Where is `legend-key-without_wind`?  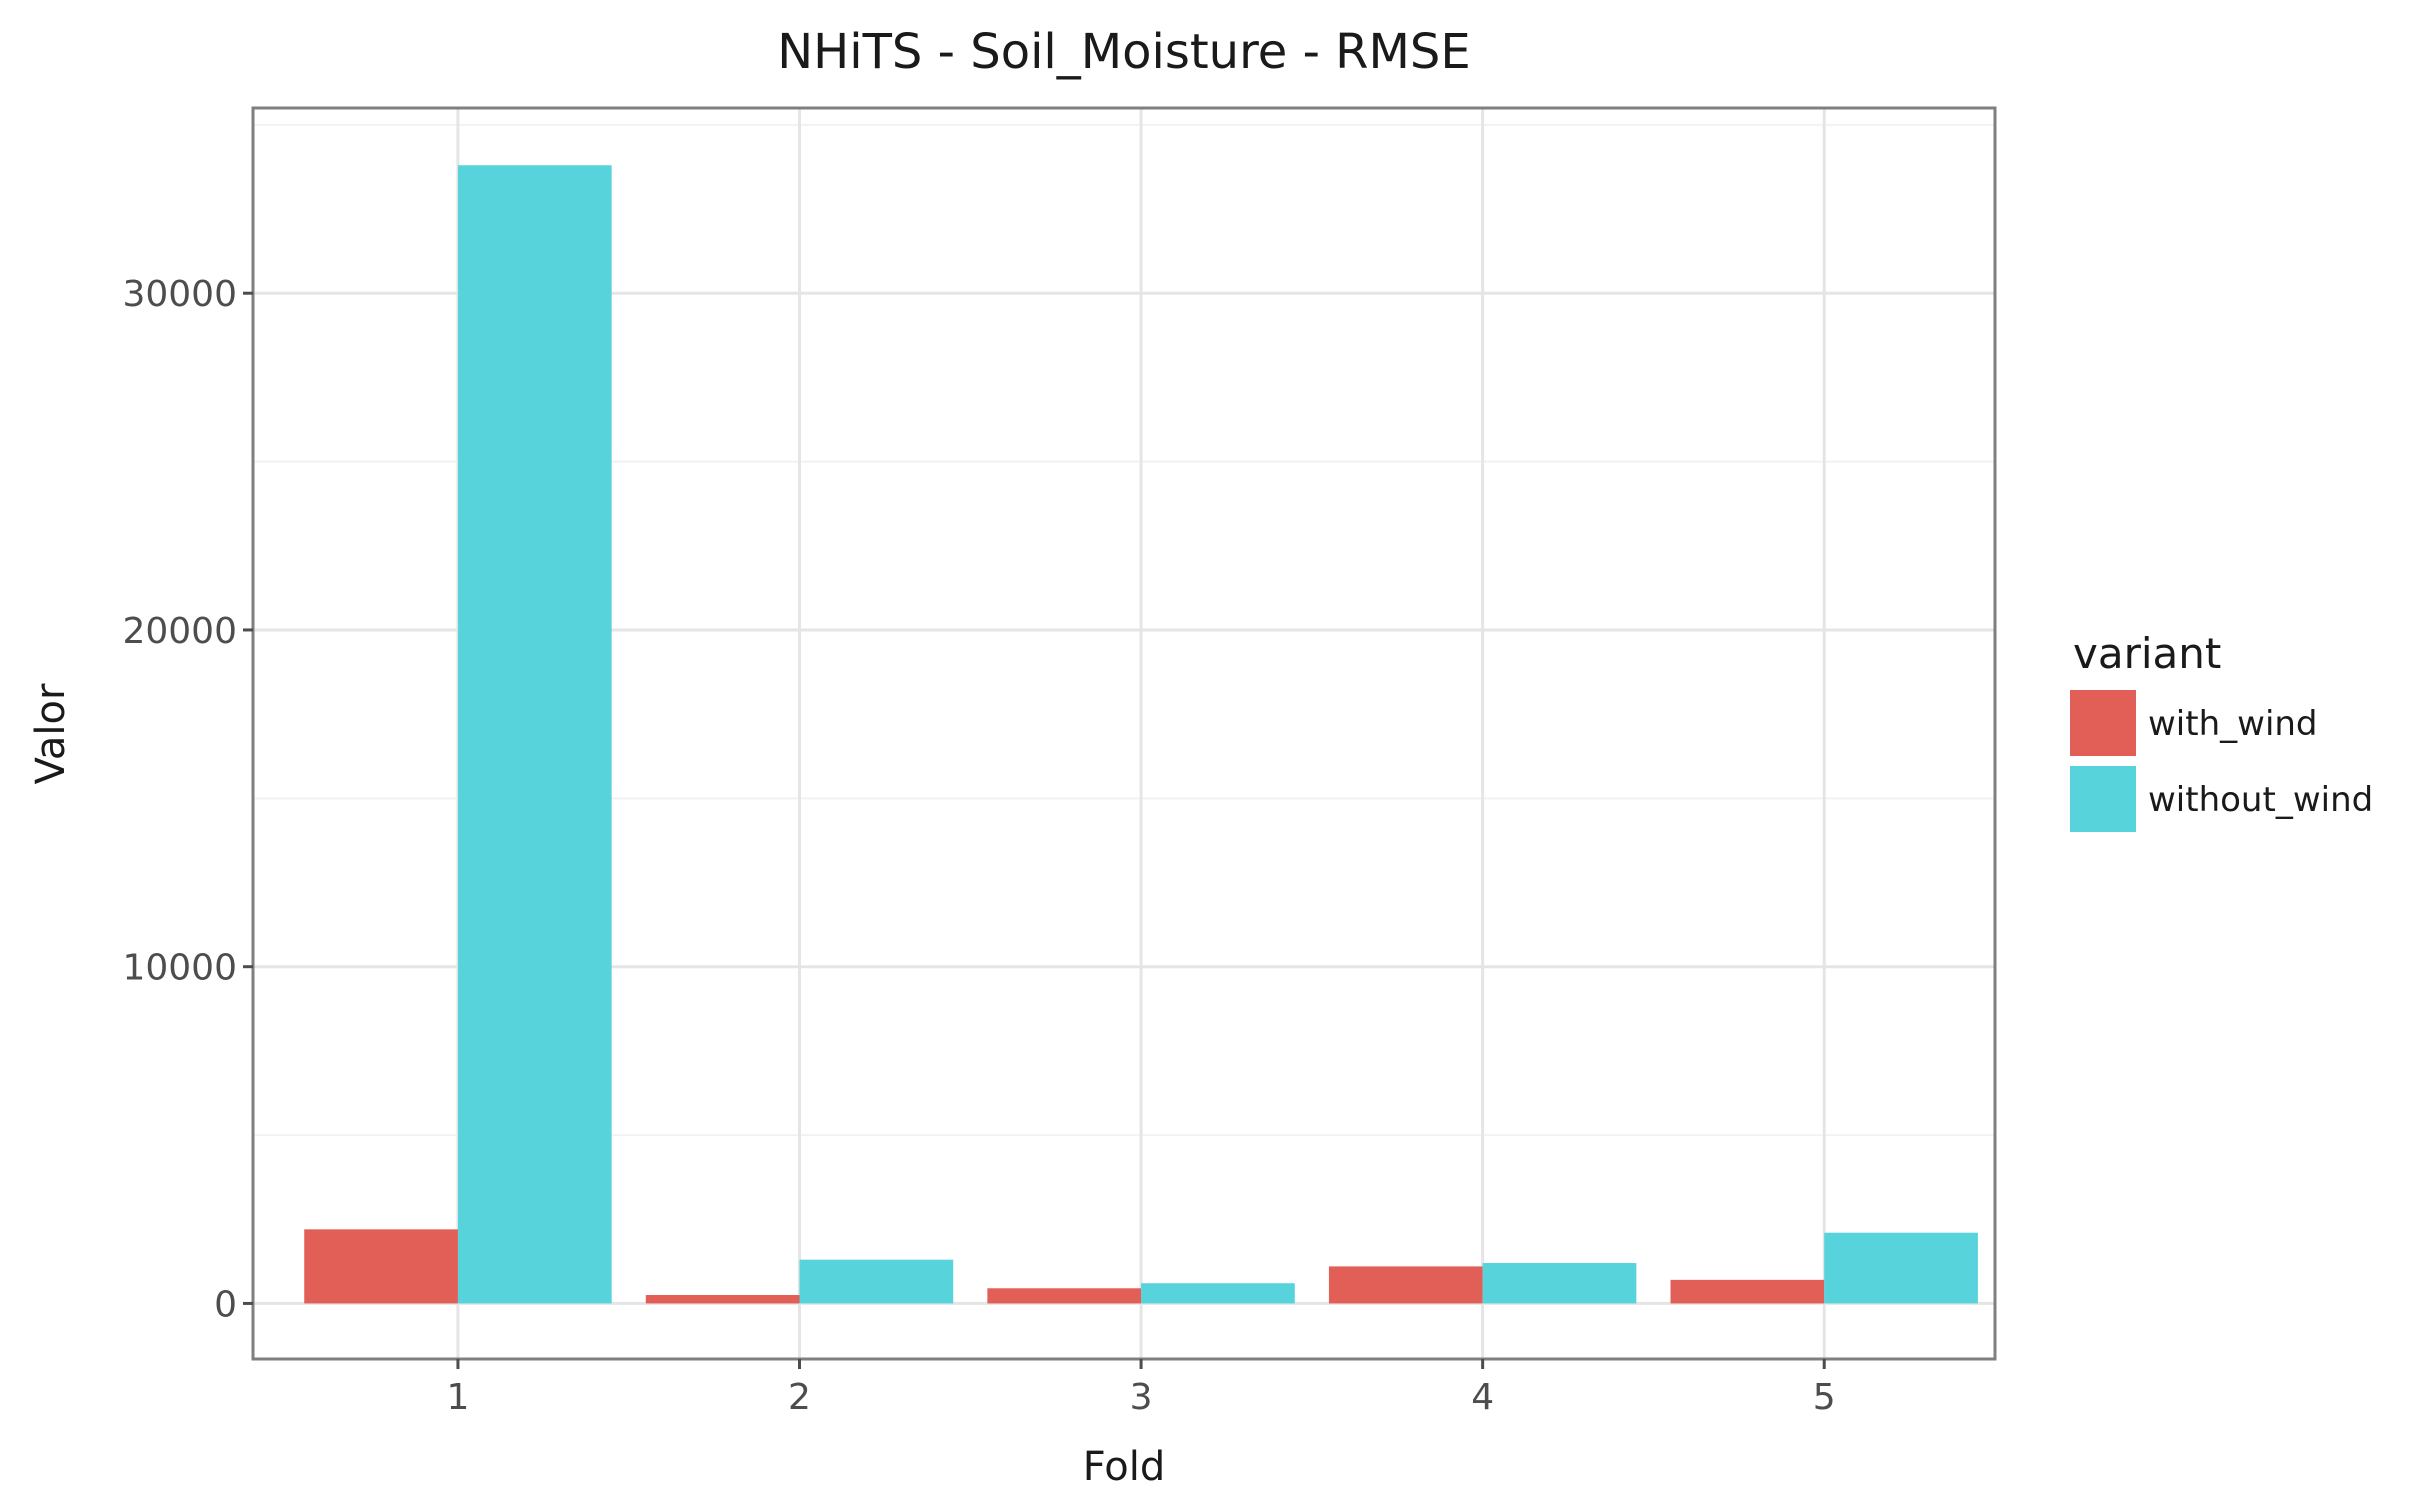 legend-key-without_wind is located at coordinates (2103, 799).